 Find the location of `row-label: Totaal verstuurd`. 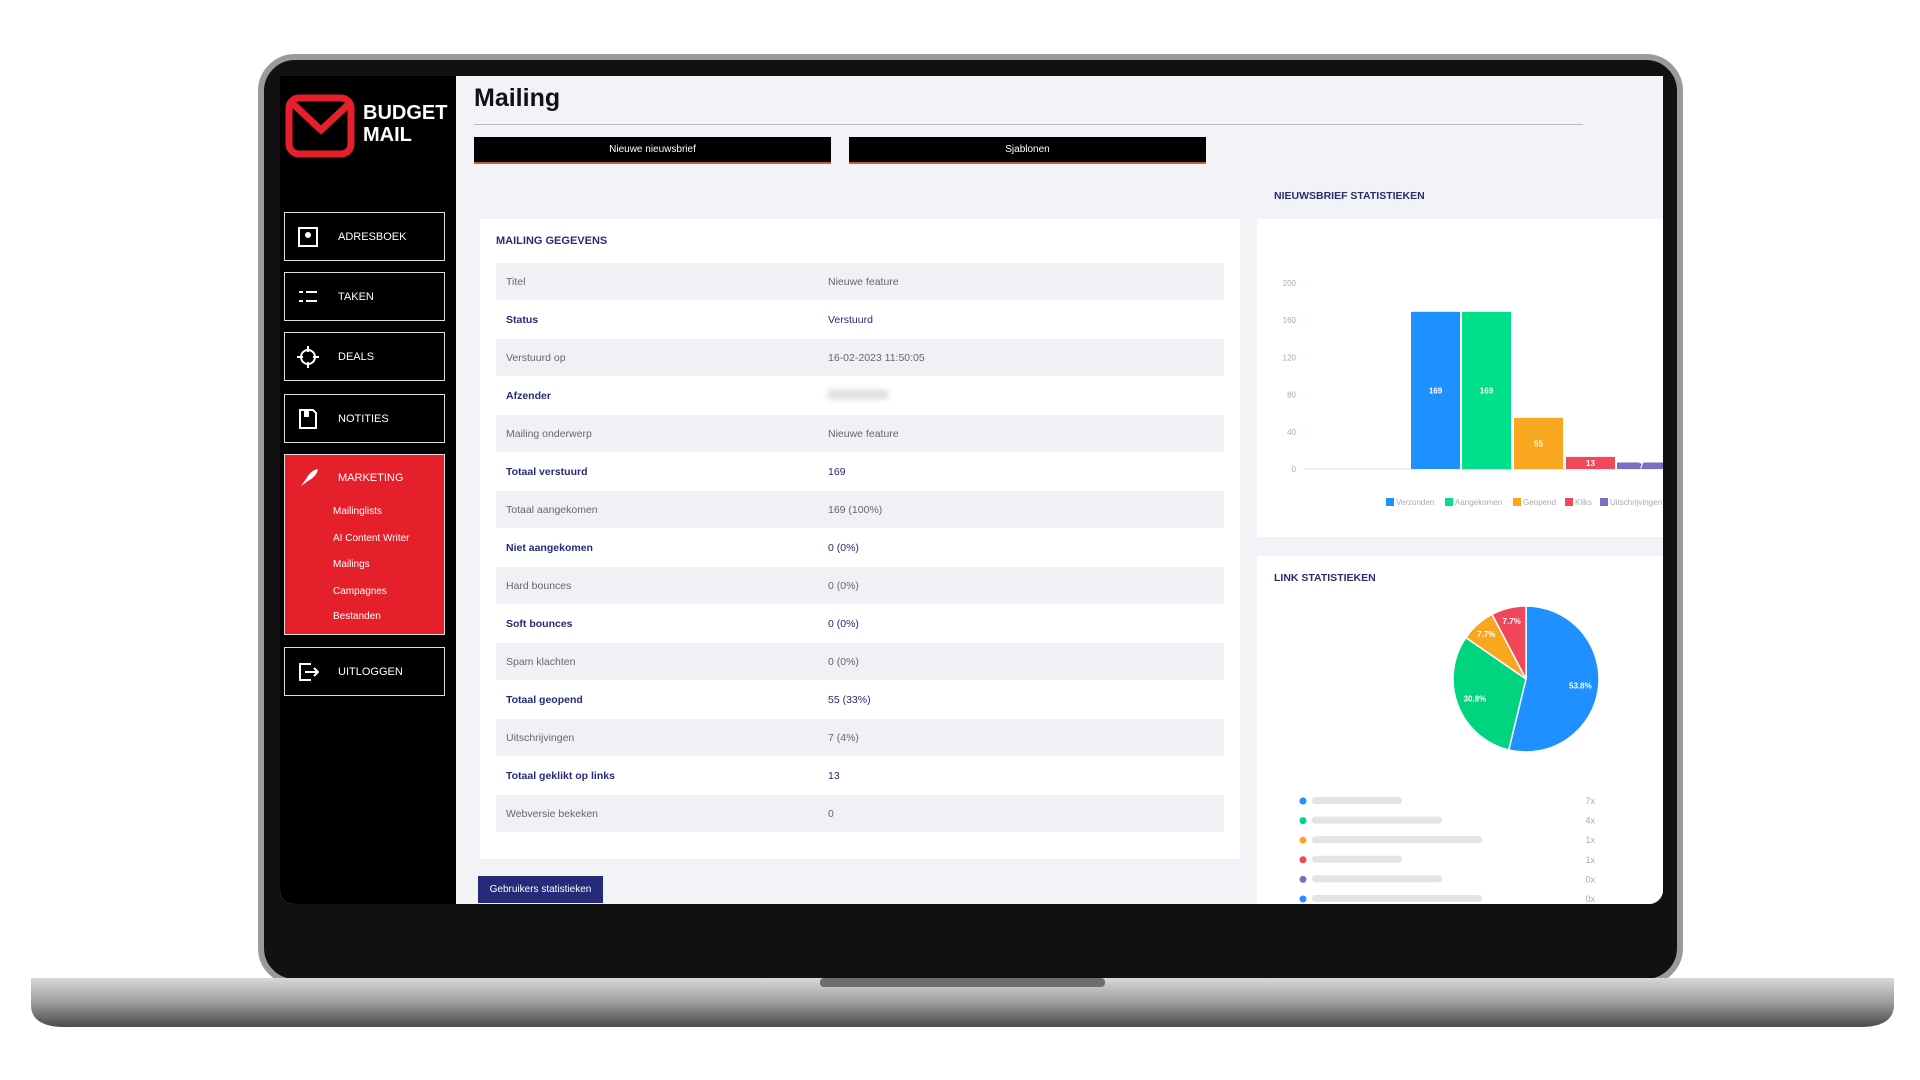

row-label: Totaal verstuurd is located at coordinates (547, 472).